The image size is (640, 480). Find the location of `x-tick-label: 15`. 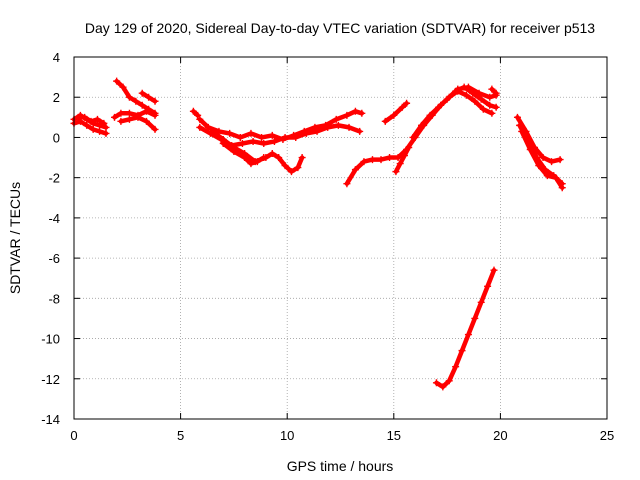

x-tick-label: 15 is located at coordinates (394, 435).